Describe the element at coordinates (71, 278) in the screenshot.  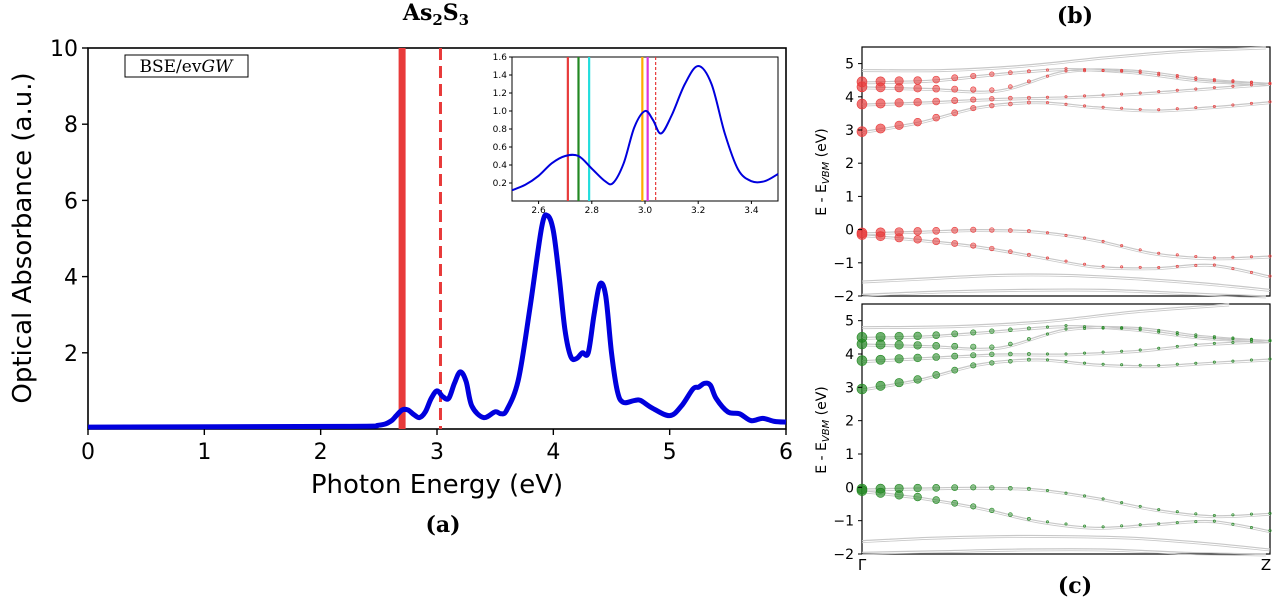
I see `main-y-tick-label: 4` at that location.